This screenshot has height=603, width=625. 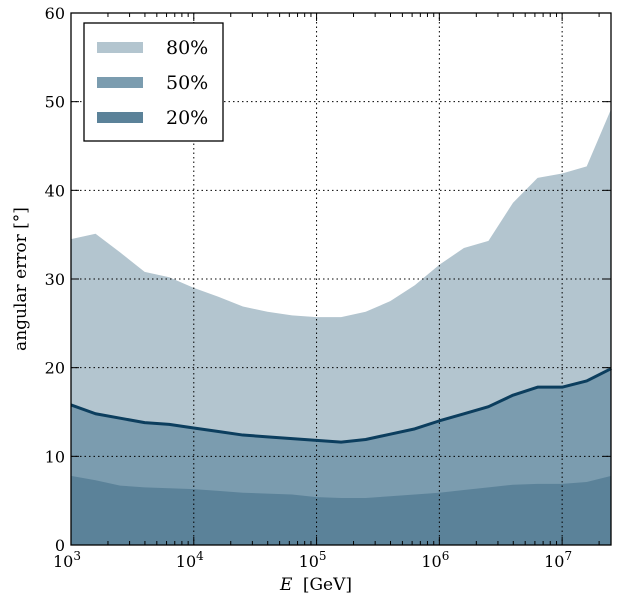 What do you see at coordinates (341, 510) in the screenshot?
I see `area-20-percent` at bounding box center [341, 510].